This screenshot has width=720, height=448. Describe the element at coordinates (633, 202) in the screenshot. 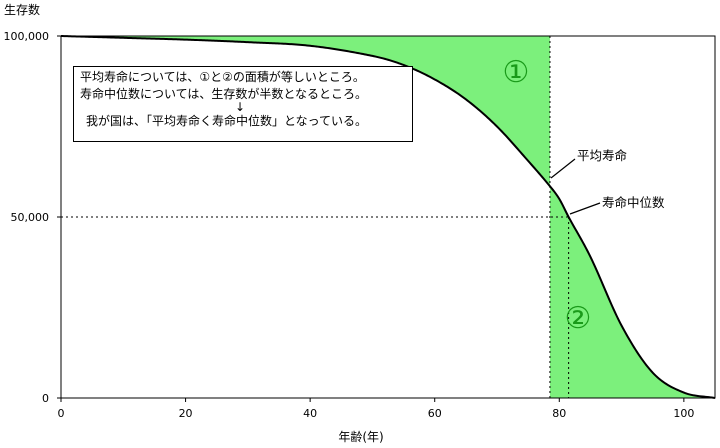

I see `median-label: 寿命中位数` at that location.